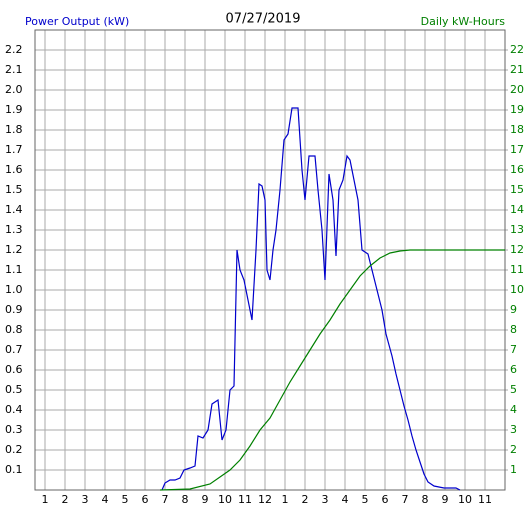 The height and width of the screenshot is (510, 527). What do you see at coordinates (14, 289) in the screenshot?
I see `y-tick-label: 1.0` at bounding box center [14, 289].